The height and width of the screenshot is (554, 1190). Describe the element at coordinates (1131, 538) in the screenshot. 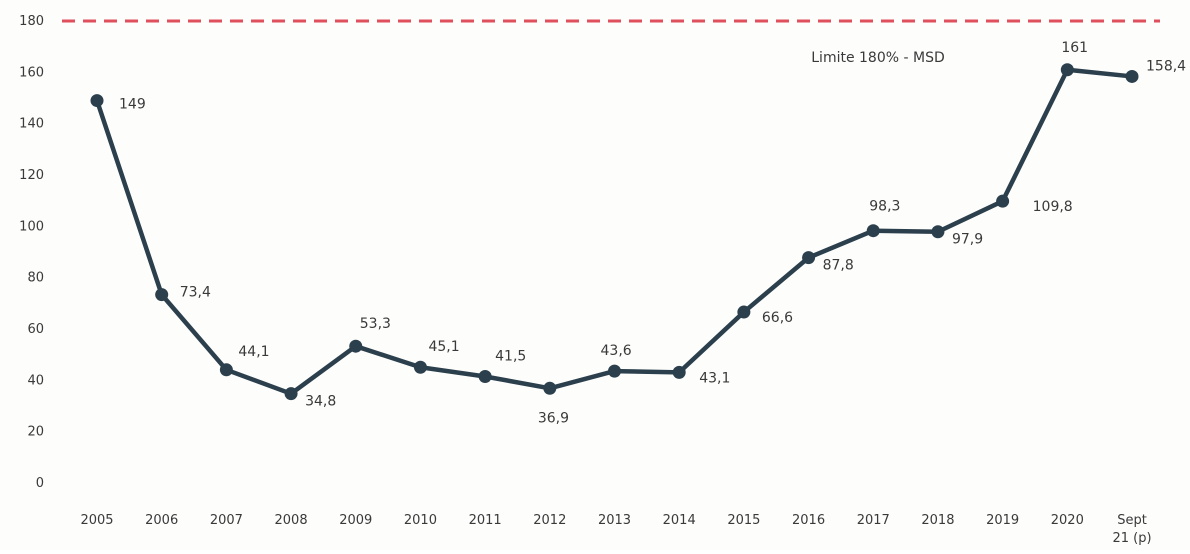

I see `x-tick-label: 21 (p)` at that location.